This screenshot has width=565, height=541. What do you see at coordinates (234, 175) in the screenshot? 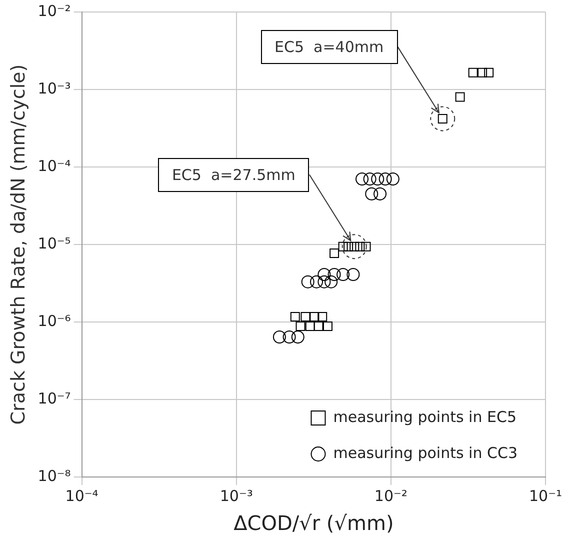
I see `annotation: EC5 a=27.5mm` at bounding box center [234, 175].